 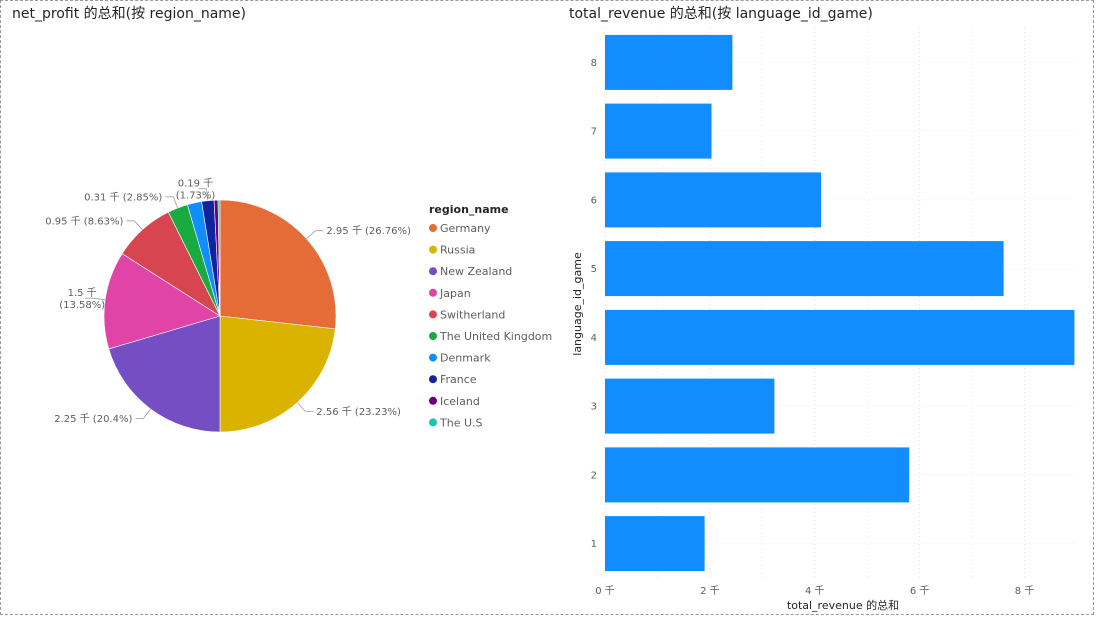 What do you see at coordinates (721, 14) in the screenshot?
I see `bar-chart-title: total_revenue 的总和(按 language_id_game)` at bounding box center [721, 14].